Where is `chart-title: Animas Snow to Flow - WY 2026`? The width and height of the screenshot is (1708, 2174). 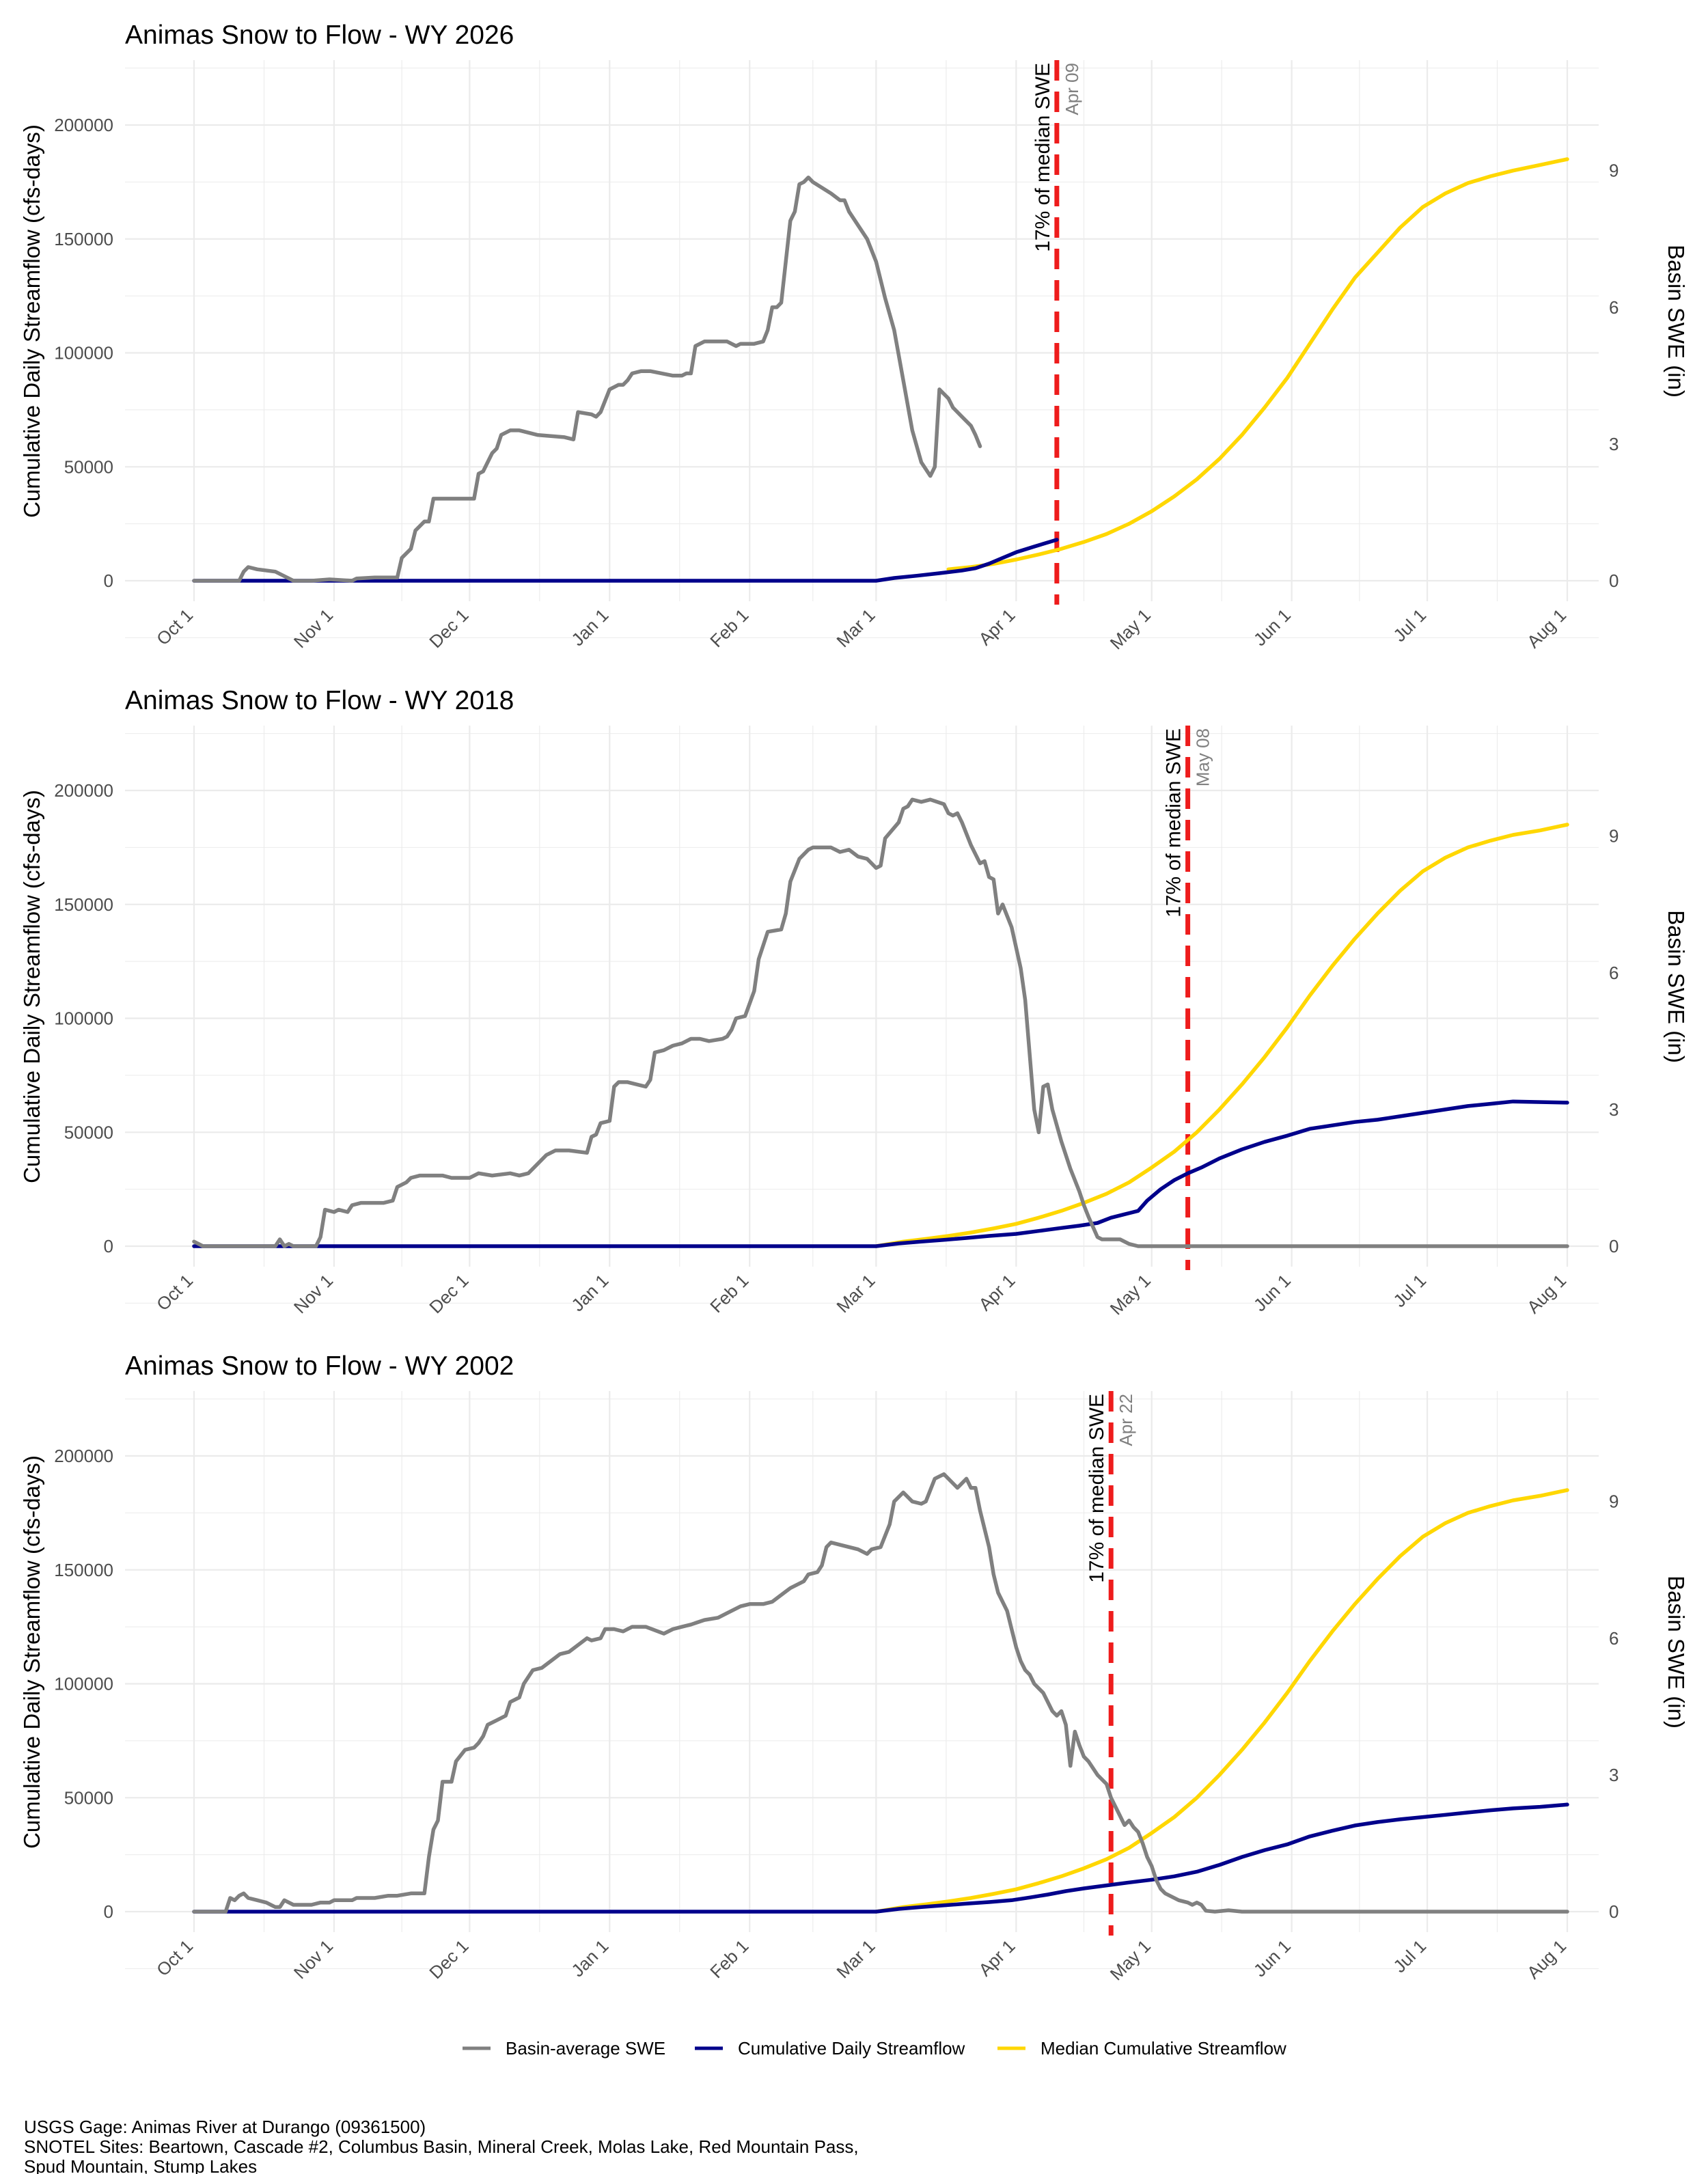
chart-title: Animas Snow to Flow - WY 2026 is located at coordinates (319, 35).